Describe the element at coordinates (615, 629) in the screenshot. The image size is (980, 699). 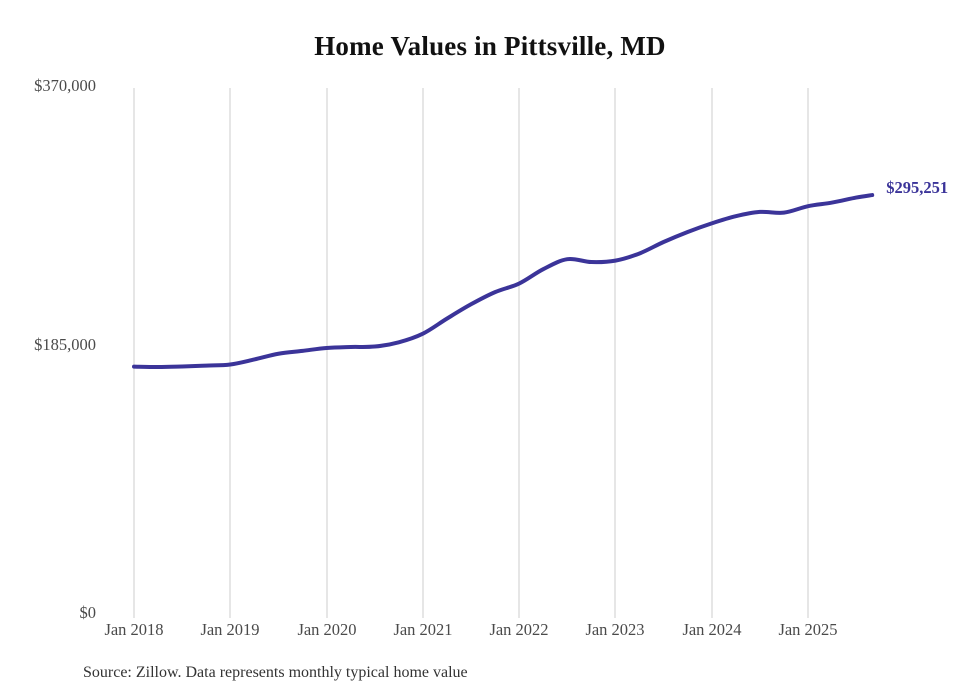
I see `x-tick-label-jan-2023: Jan 2023` at that location.